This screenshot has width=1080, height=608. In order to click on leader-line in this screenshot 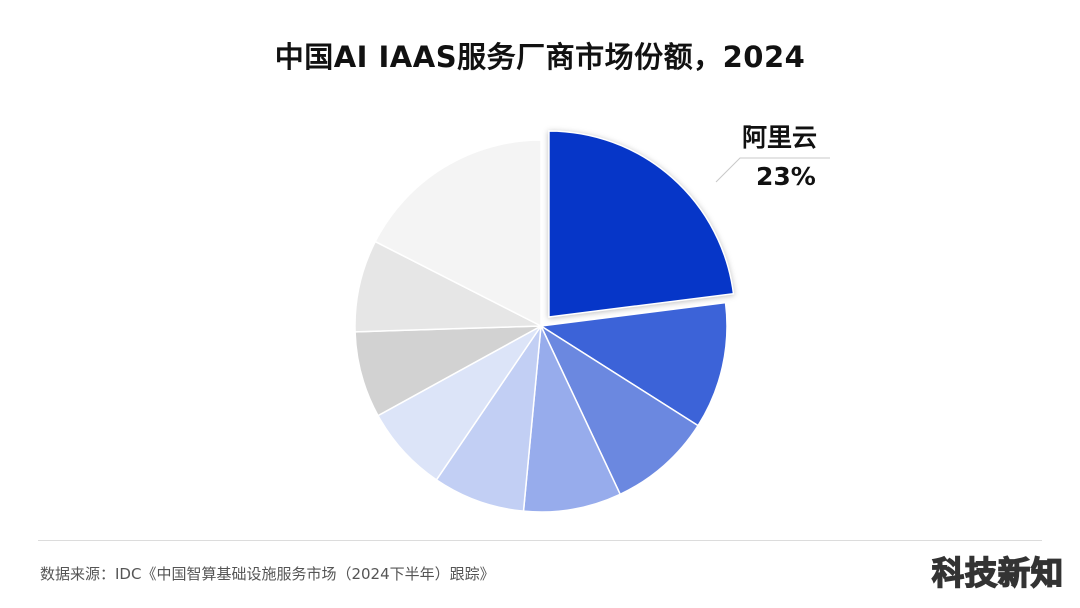, I will do `click(772, 170)`.